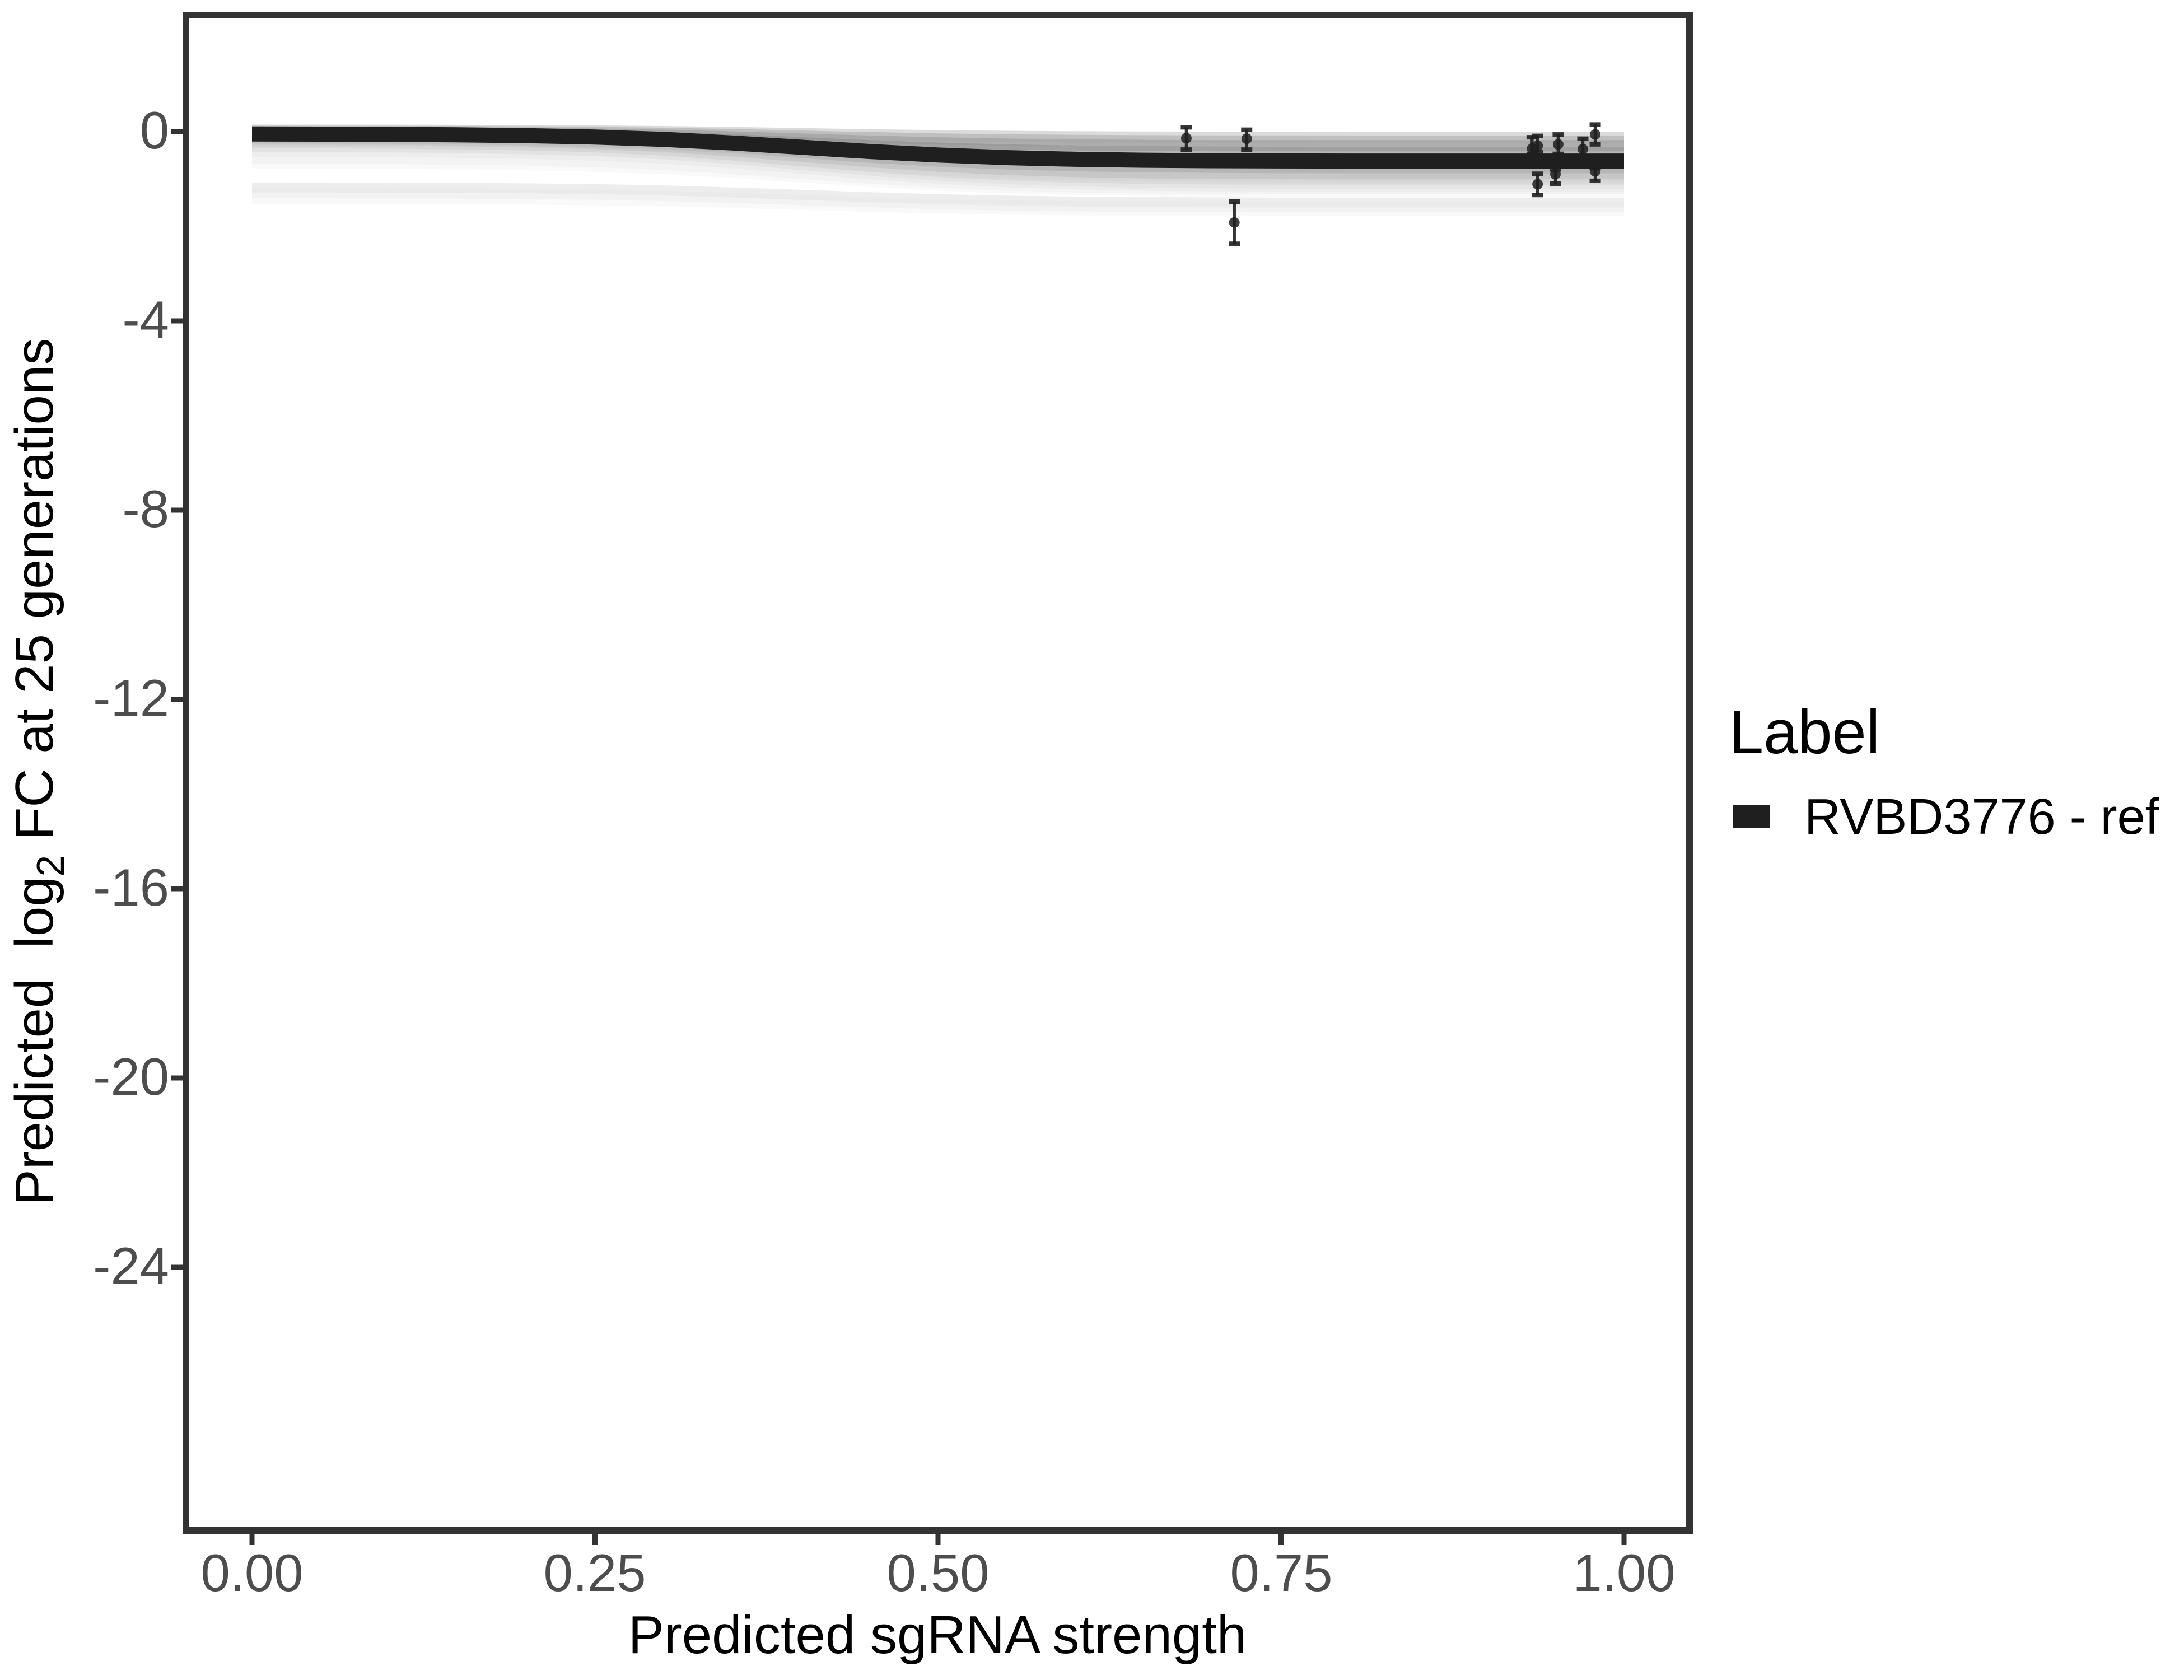  What do you see at coordinates (1624, 1572) in the screenshot?
I see `x-tick-label-100: 1.00` at bounding box center [1624, 1572].